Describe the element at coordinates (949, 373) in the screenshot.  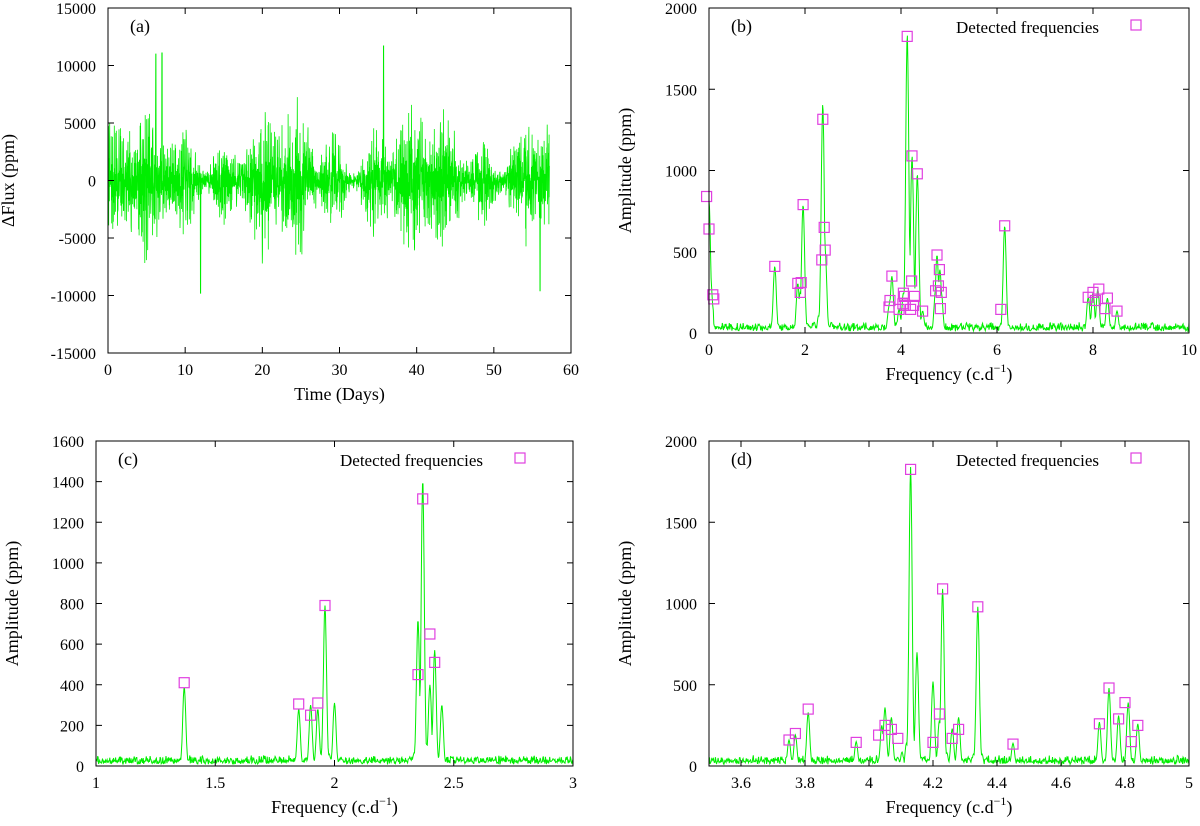
I see `x-axis-label: Frequency (c.d−1)` at that location.